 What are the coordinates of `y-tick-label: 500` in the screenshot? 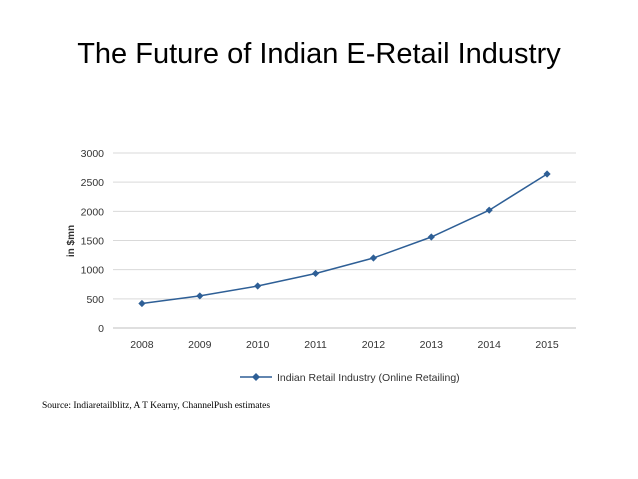 It's located at (95, 300).